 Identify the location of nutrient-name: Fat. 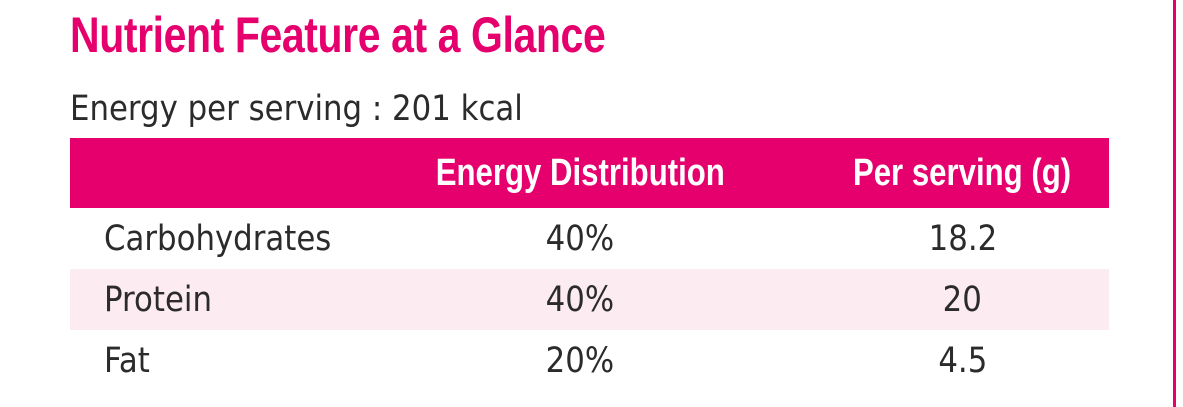
(127, 360).